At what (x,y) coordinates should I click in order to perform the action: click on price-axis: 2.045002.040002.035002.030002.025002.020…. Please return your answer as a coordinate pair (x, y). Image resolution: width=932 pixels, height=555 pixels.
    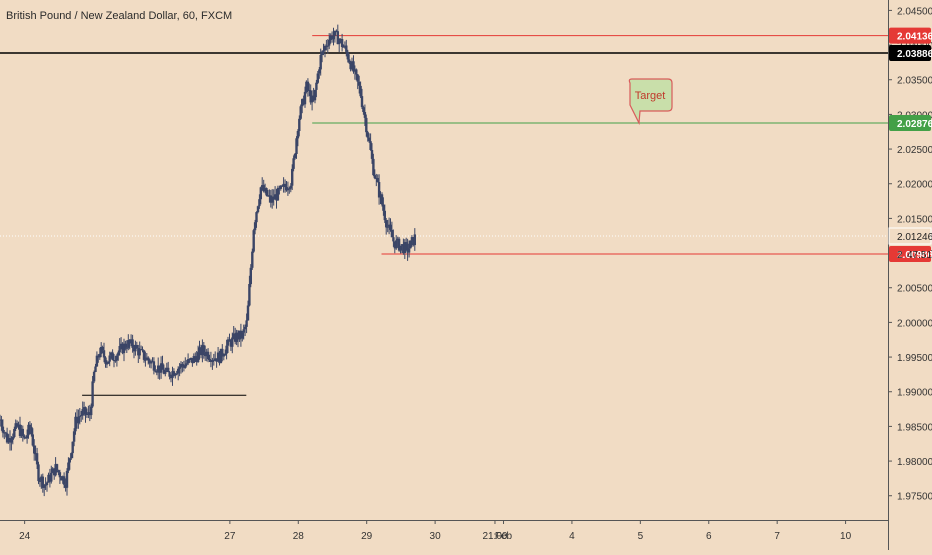
    Looking at the image, I should click on (910, 275).